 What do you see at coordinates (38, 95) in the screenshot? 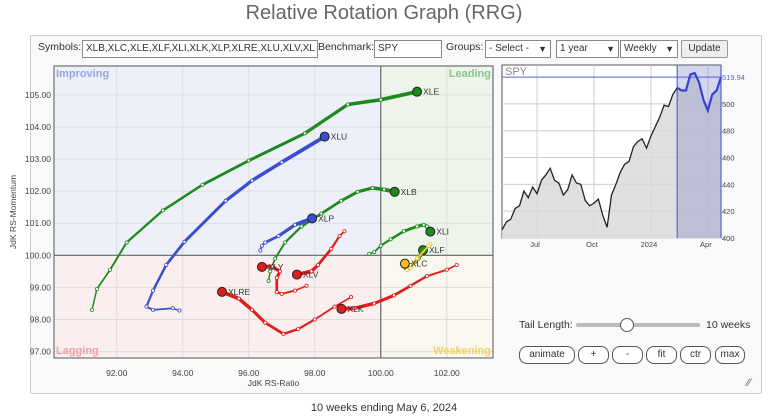
I see `y-tick-label: 105.00` at bounding box center [38, 95].